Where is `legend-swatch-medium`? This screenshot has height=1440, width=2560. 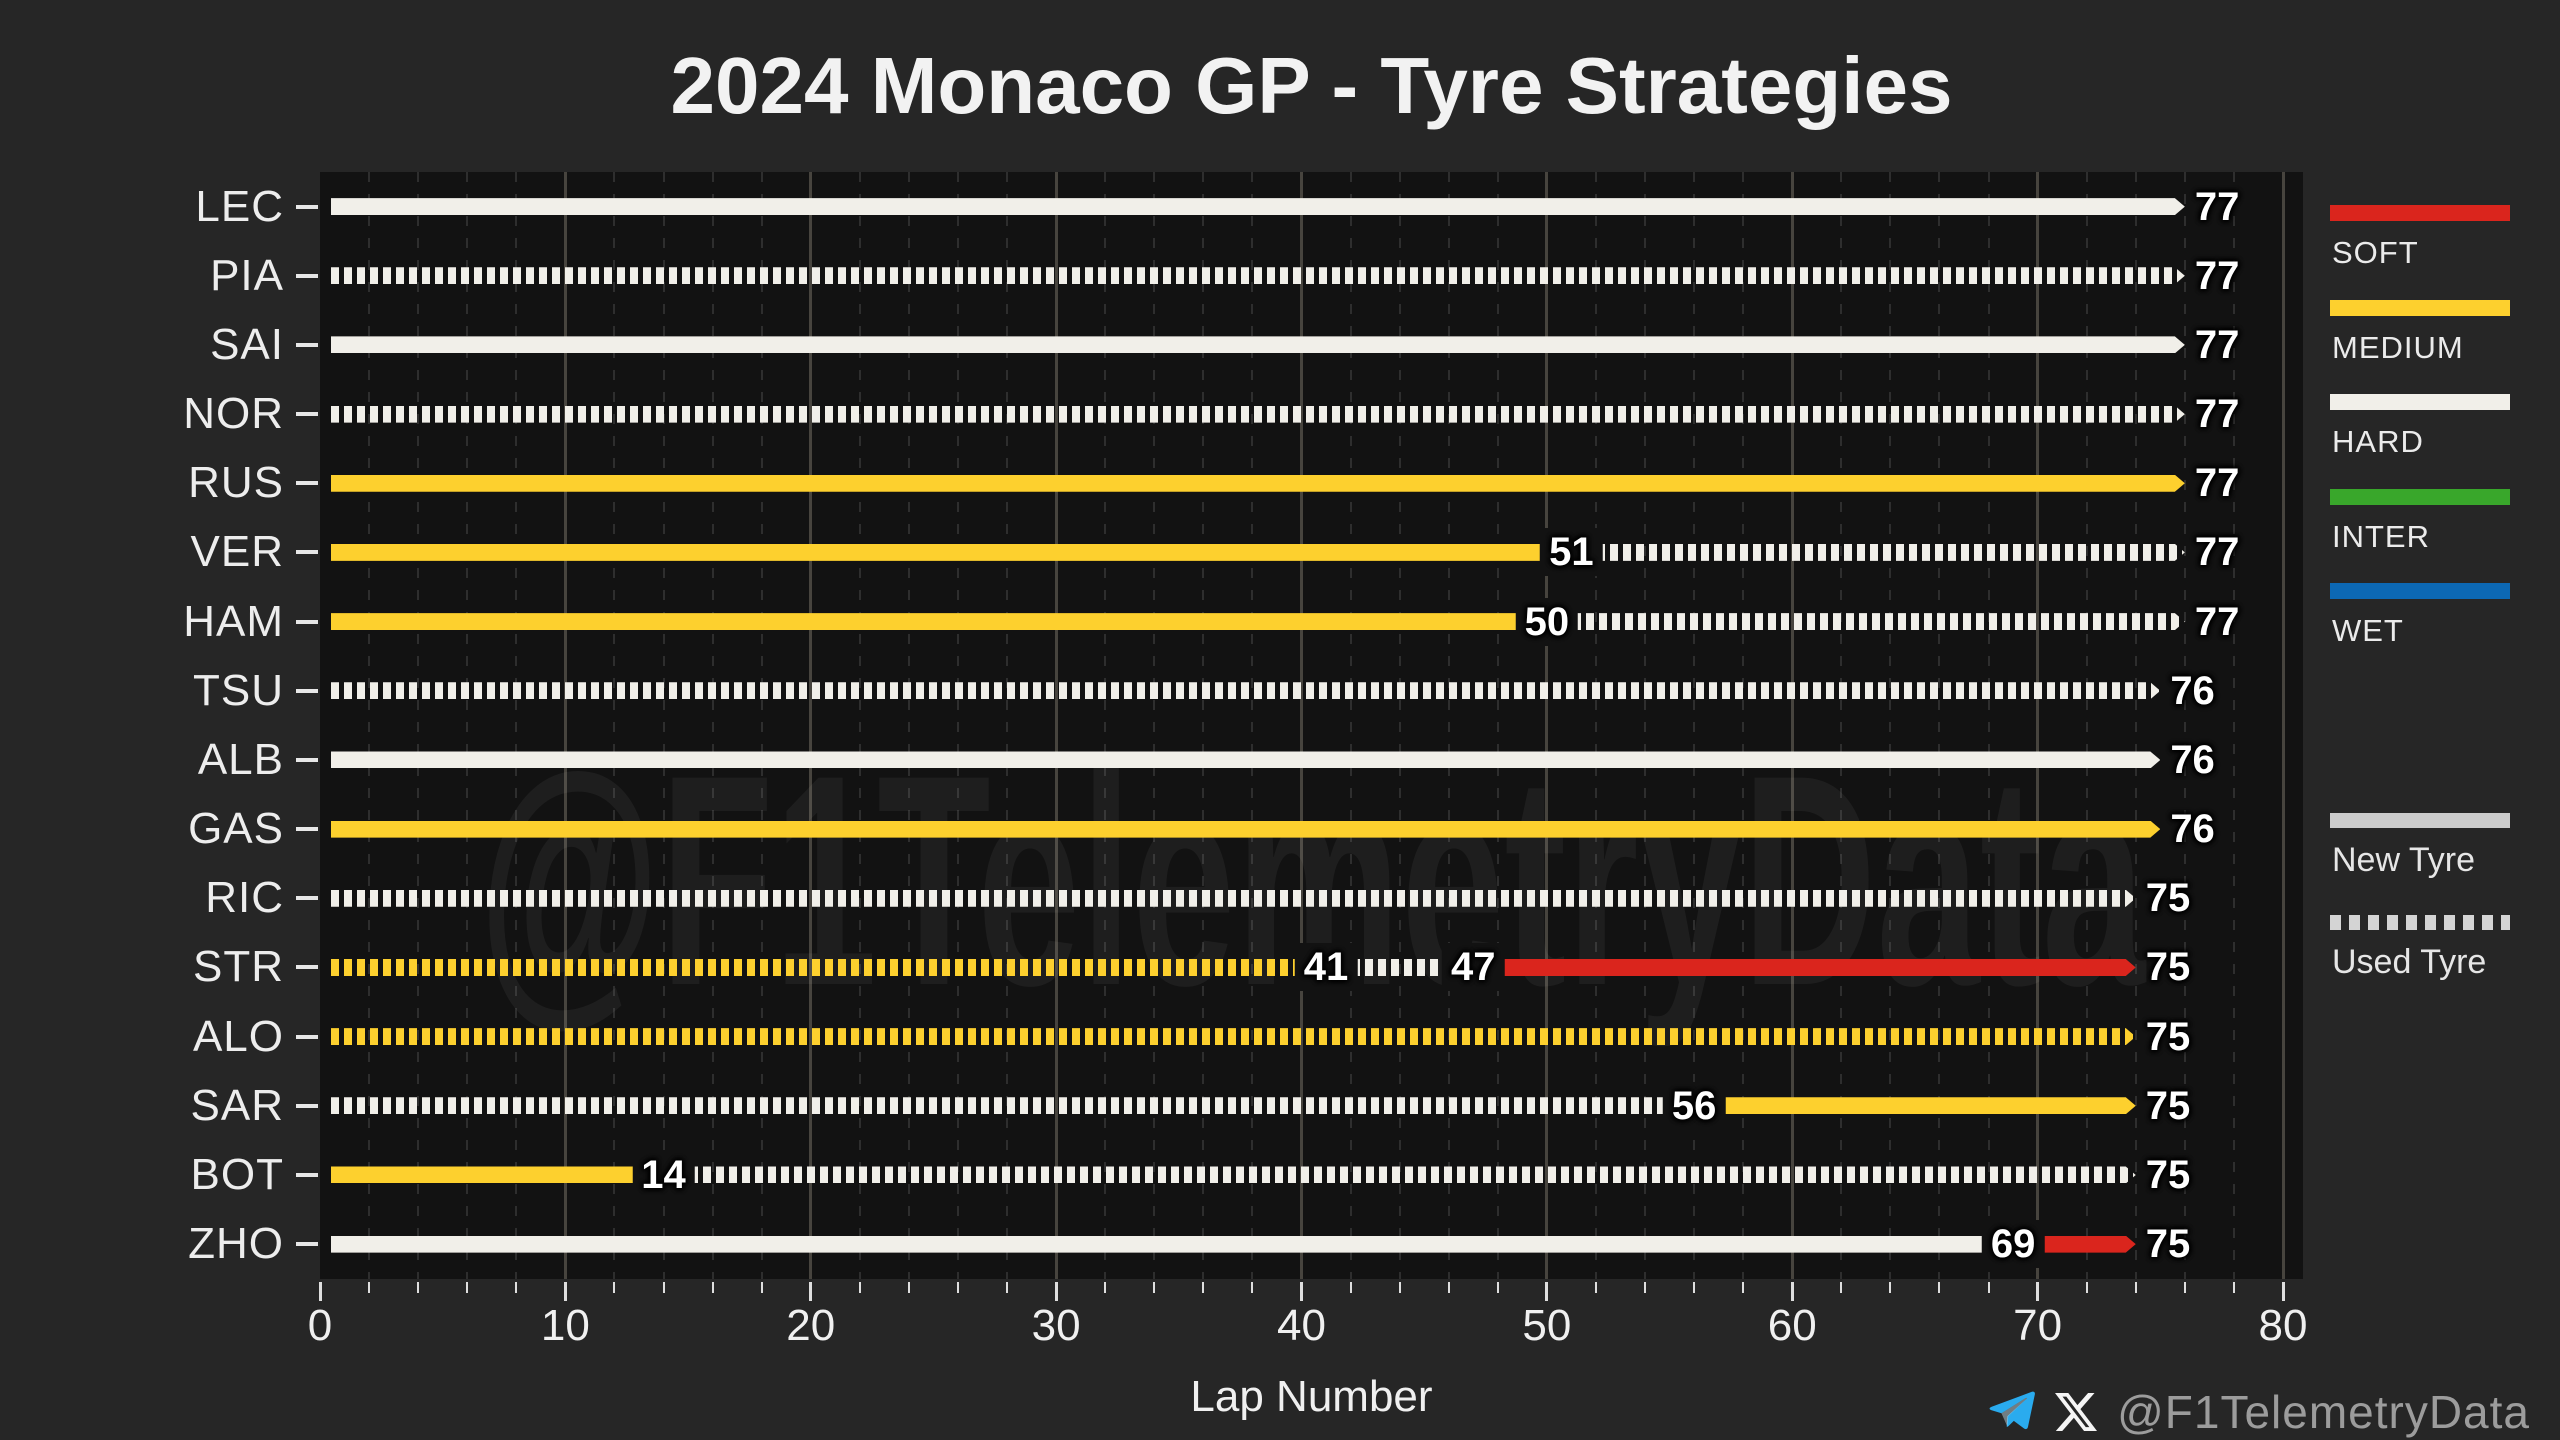 legend-swatch-medium is located at coordinates (2420, 307).